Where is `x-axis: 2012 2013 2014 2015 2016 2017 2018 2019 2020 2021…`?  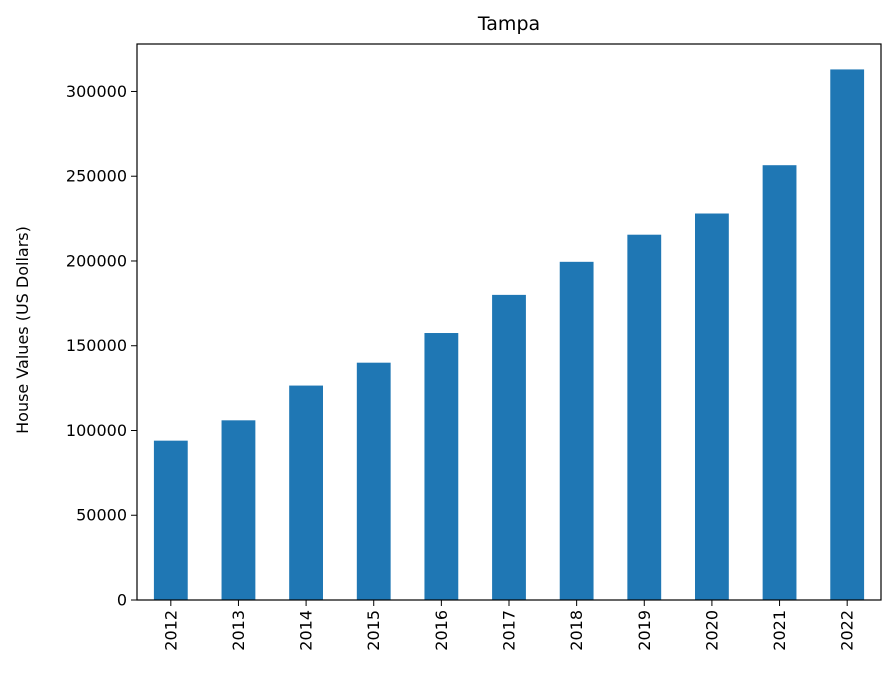 x-axis: 2012 2013 2014 2015 2016 2017 2018 2019 2020 2021… is located at coordinates (509, 625).